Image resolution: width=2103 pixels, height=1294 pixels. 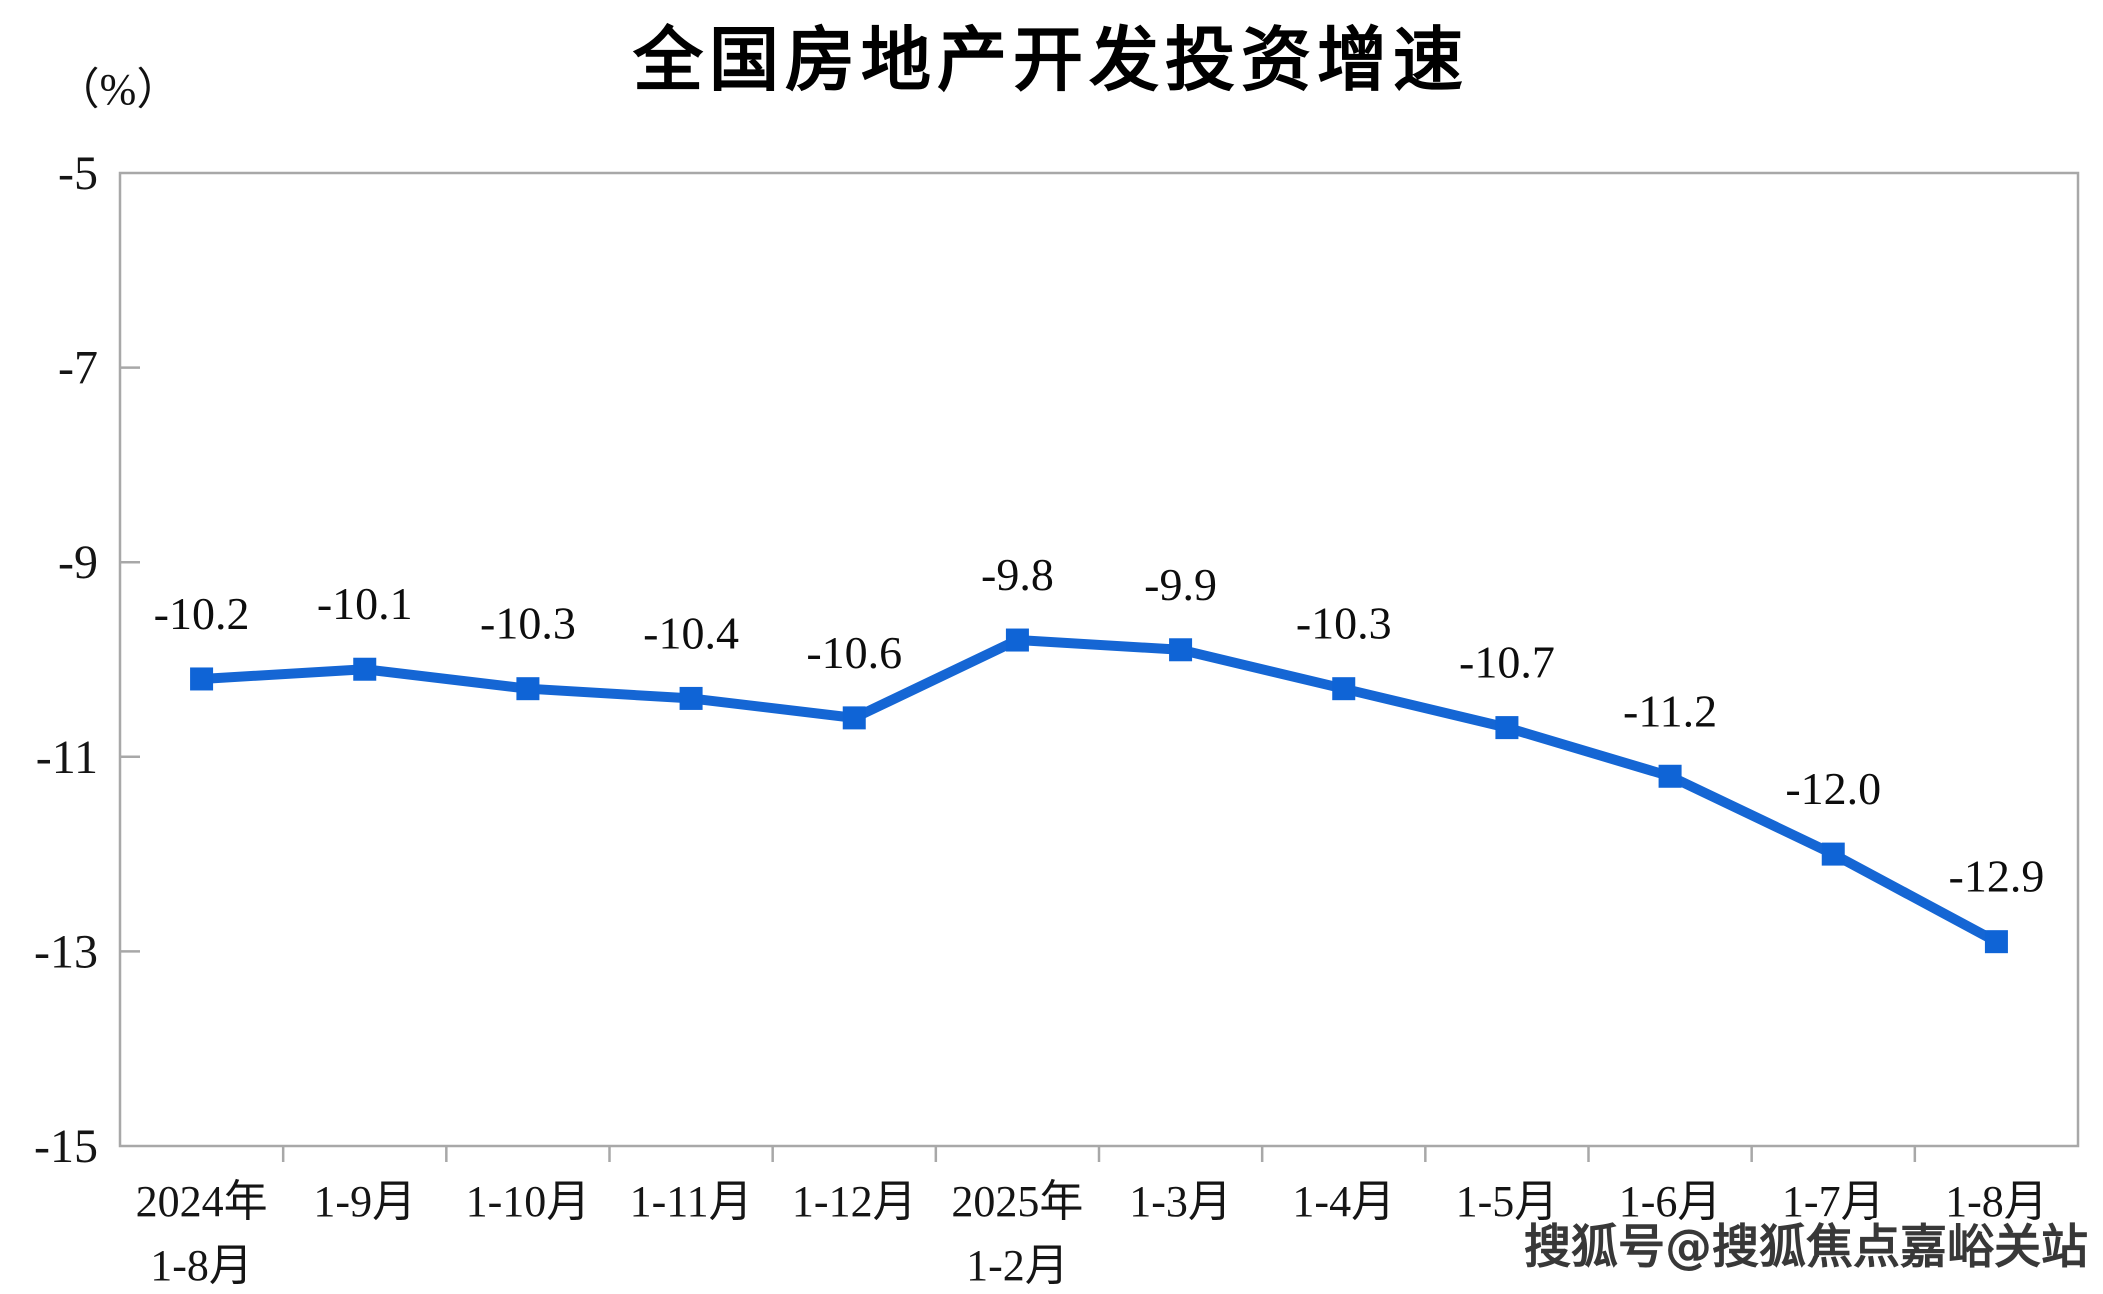 I want to click on y-axis-tick-label: -13, so click(x=66, y=951).